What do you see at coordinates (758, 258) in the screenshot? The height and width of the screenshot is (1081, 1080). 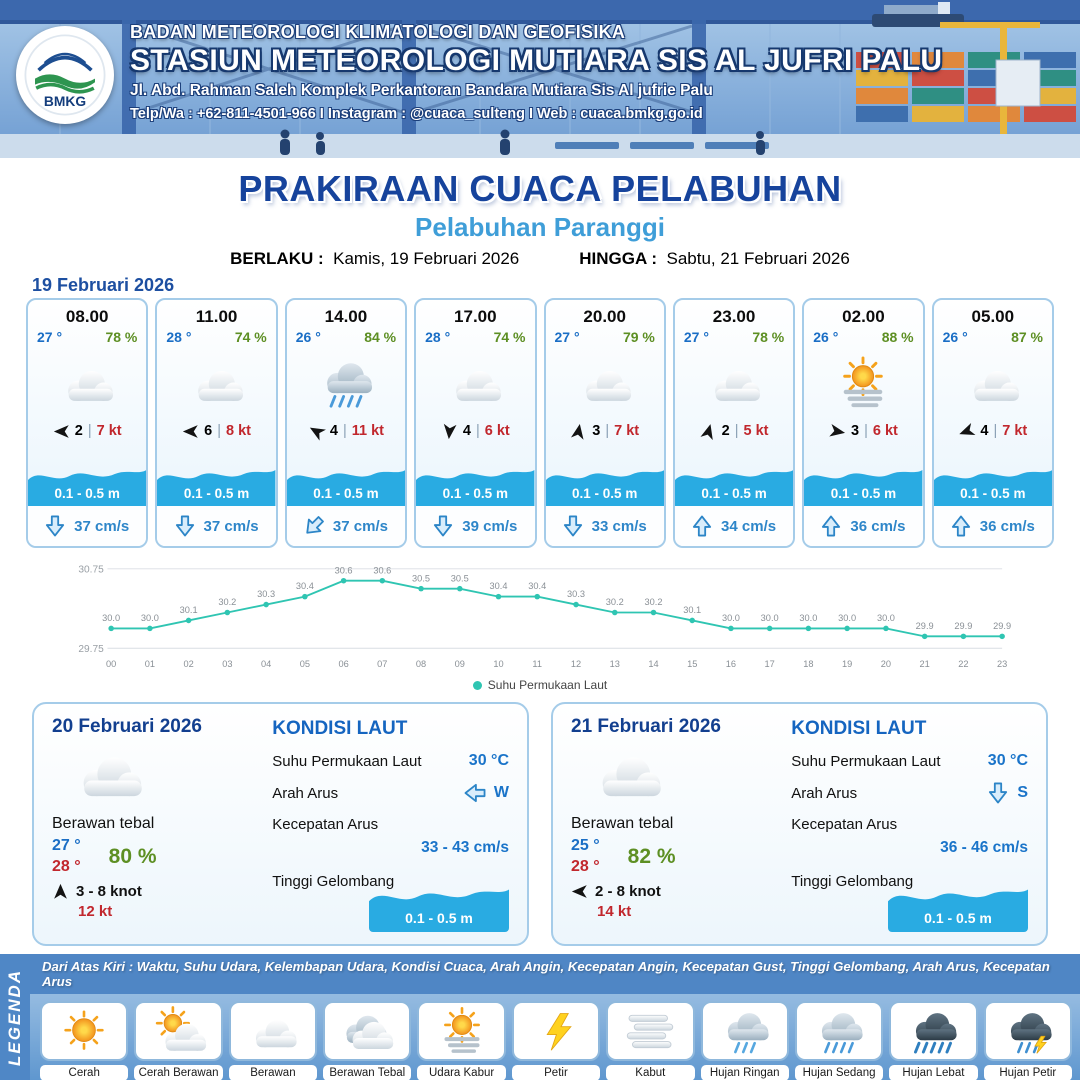 I see `hingga-value: Sabtu, 21 Februari 2026` at bounding box center [758, 258].